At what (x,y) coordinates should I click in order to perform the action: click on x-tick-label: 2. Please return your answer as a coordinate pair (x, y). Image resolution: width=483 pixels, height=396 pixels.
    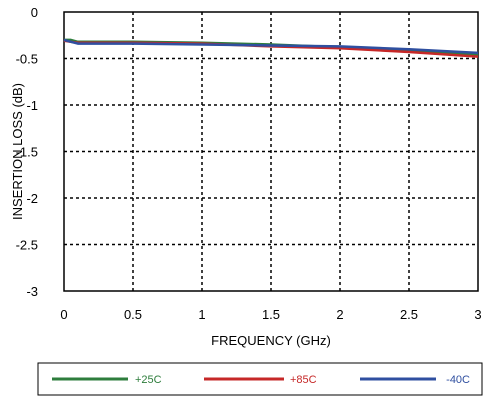
    Looking at the image, I should click on (339, 314).